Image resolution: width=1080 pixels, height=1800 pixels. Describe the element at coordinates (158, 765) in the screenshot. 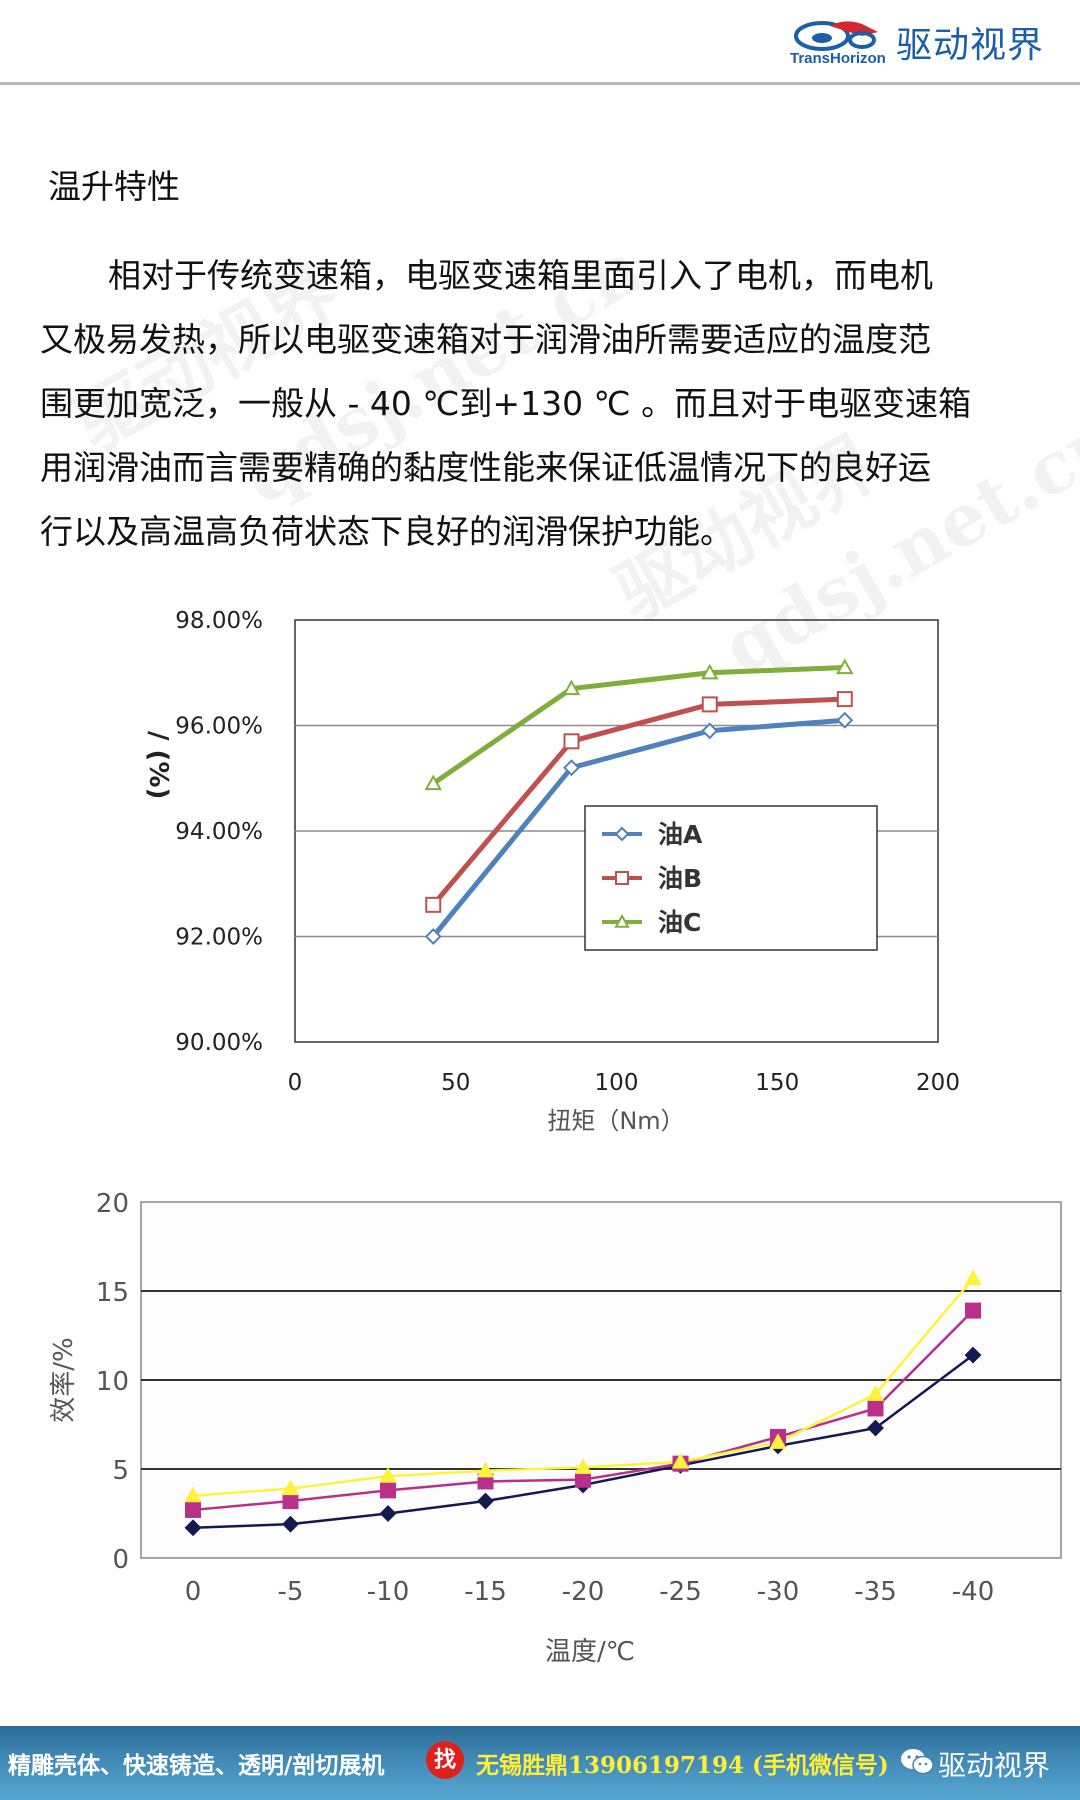

I see `y-axis-label-top: / (%)` at that location.